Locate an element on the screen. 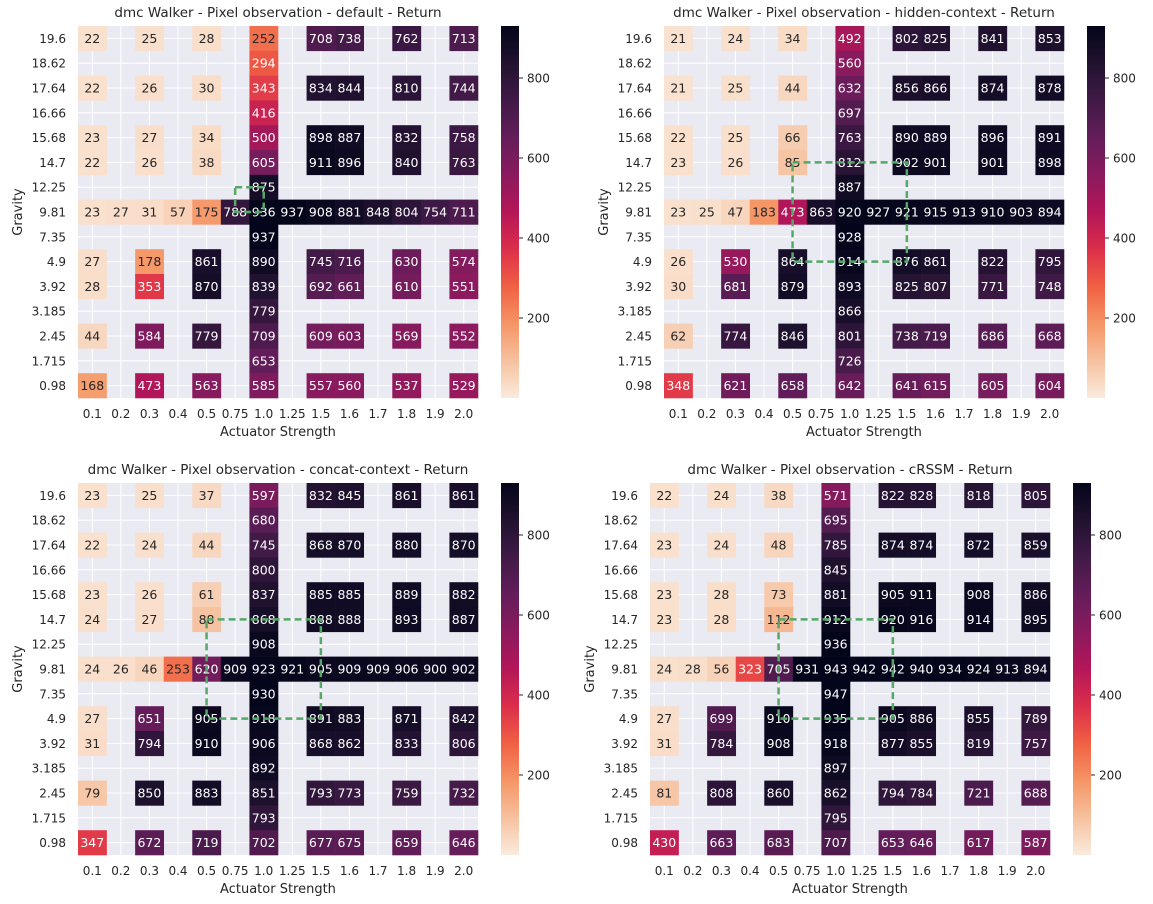 This screenshot has width=1153, height=904. y-tick-label: 7.35 is located at coordinates (638, 237).